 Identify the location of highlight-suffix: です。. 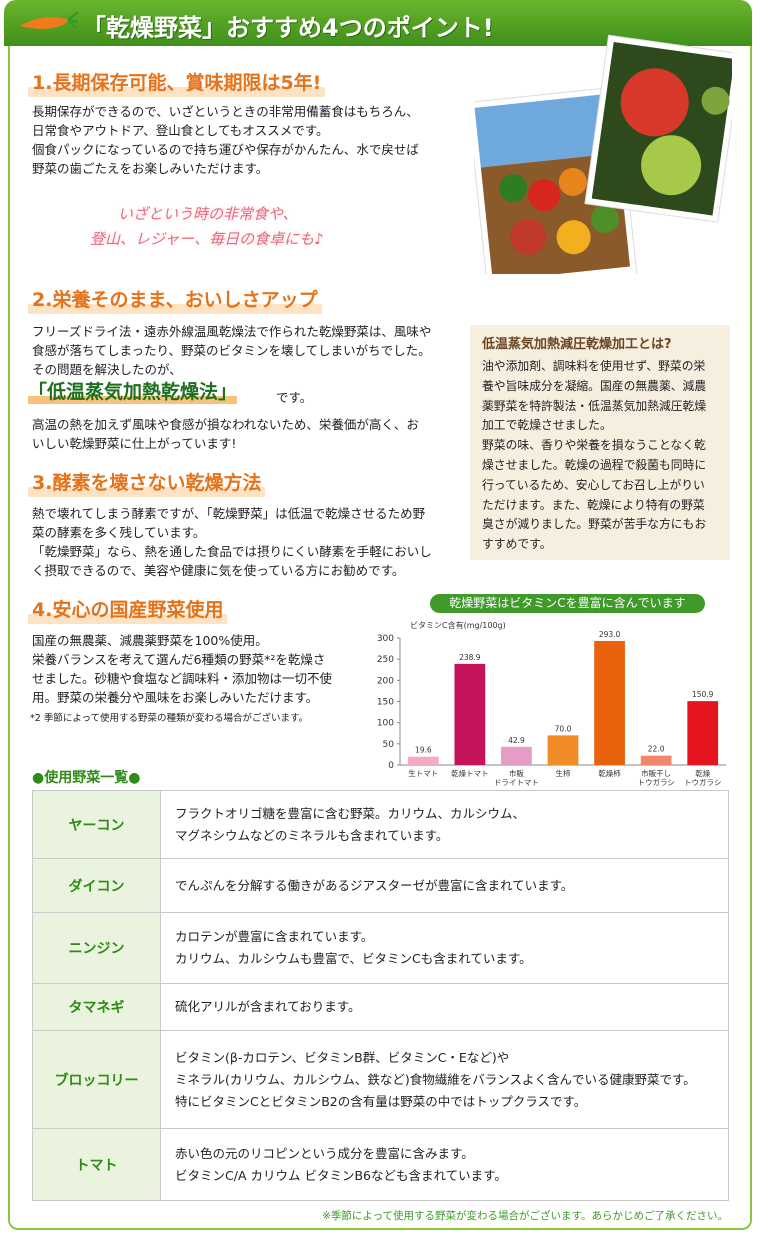
(294, 397).